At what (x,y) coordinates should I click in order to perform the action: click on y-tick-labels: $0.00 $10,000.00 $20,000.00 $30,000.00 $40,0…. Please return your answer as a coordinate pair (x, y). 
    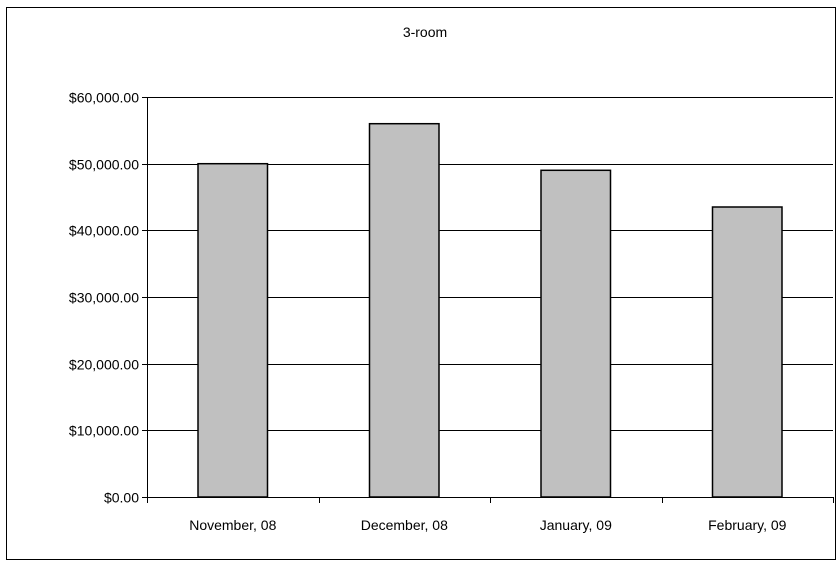
    Looking at the image, I should click on (104, 298).